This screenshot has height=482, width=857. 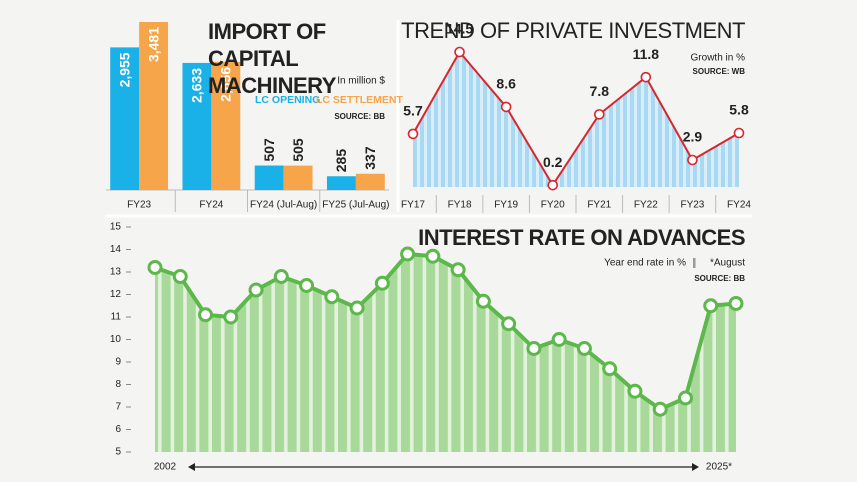 What do you see at coordinates (581, 237) in the screenshot?
I see `chart-title: INTEREST RATE ON ADVANCES` at bounding box center [581, 237].